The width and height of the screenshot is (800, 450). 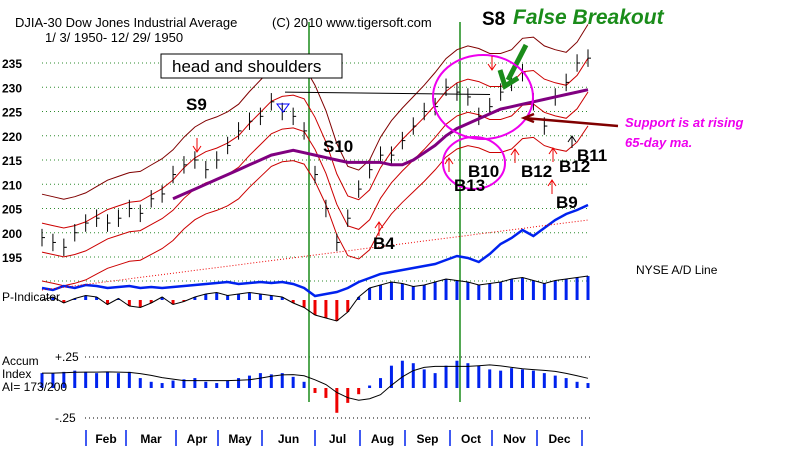 I want to click on support-arrow-icon, so click(x=569, y=120).